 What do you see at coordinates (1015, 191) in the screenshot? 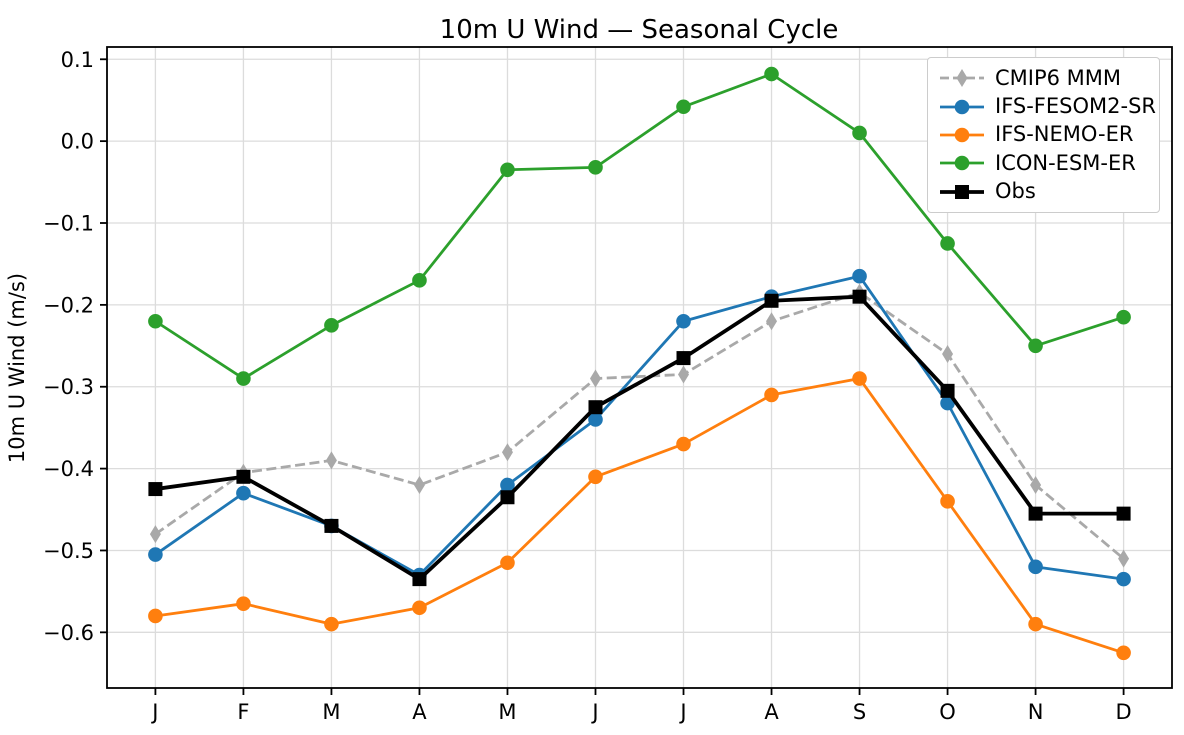
I see `legend-label: Obs` at bounding box center [1015, 191].